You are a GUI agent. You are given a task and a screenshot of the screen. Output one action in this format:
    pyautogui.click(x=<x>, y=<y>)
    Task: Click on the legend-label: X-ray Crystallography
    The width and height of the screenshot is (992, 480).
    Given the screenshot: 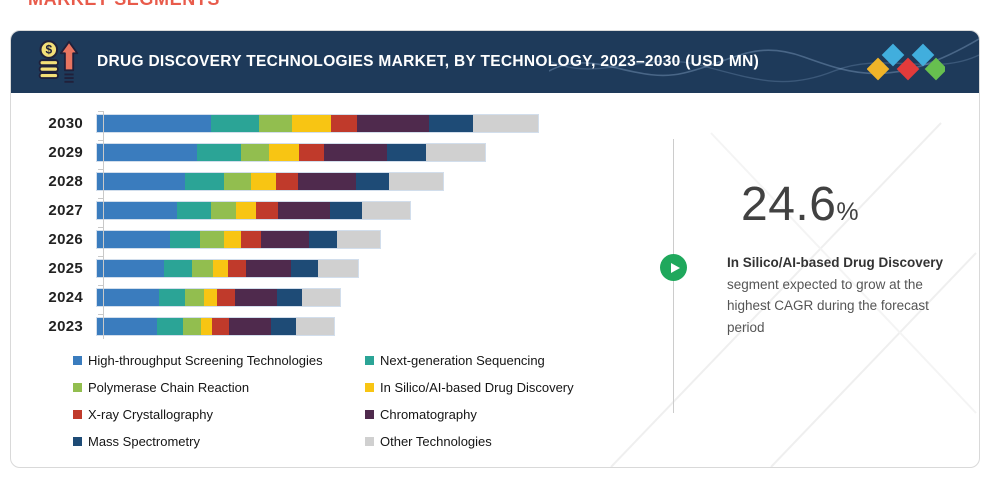 What is the action you would take?
    pyautogui.click(x=150, y=414)
    